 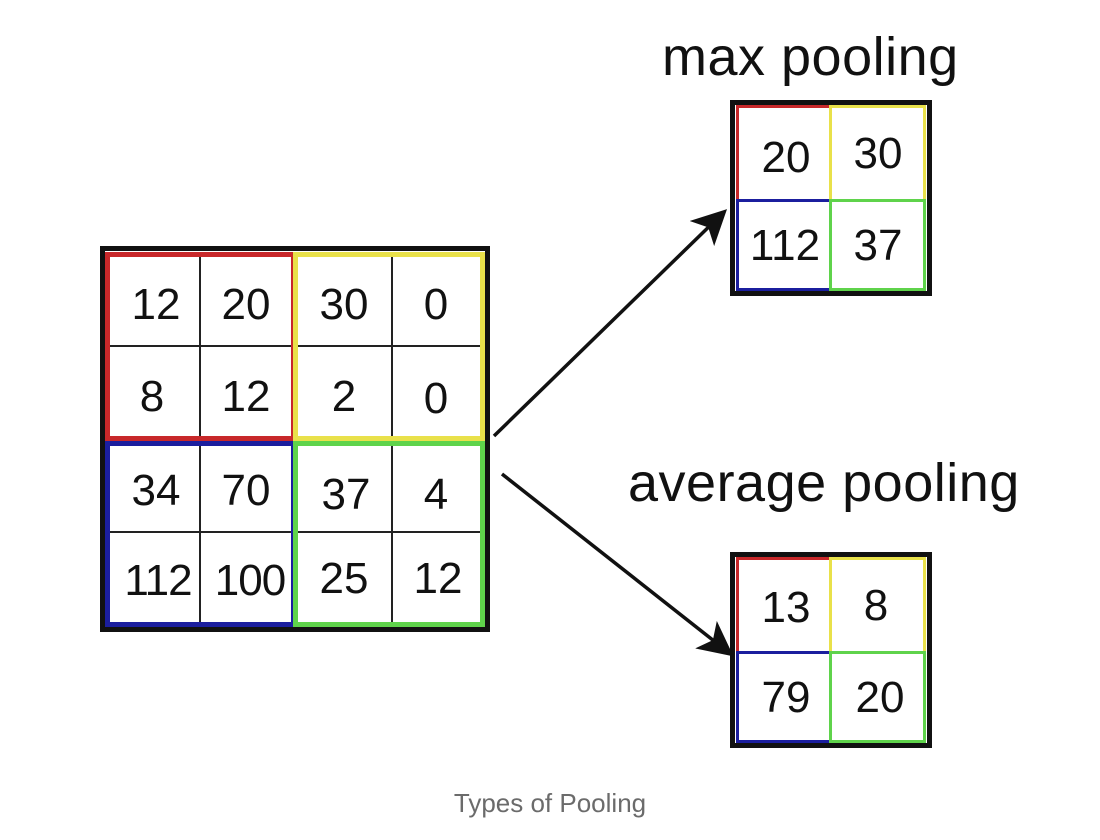 What do you see at coordinates (158, 580) in the screenshot?
I see `input-cell: 112` at bounding box center [158, 580].